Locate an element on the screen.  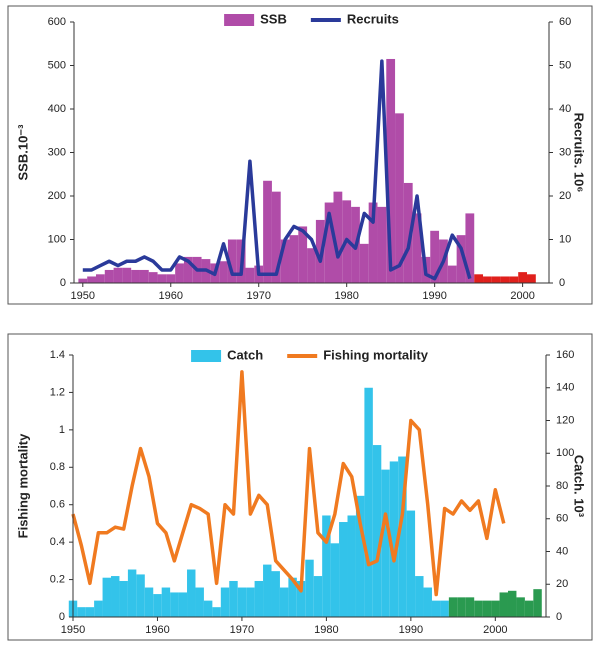
y2-axis-title: Recruits. 10⁶ is located at coordinates (579, 153).